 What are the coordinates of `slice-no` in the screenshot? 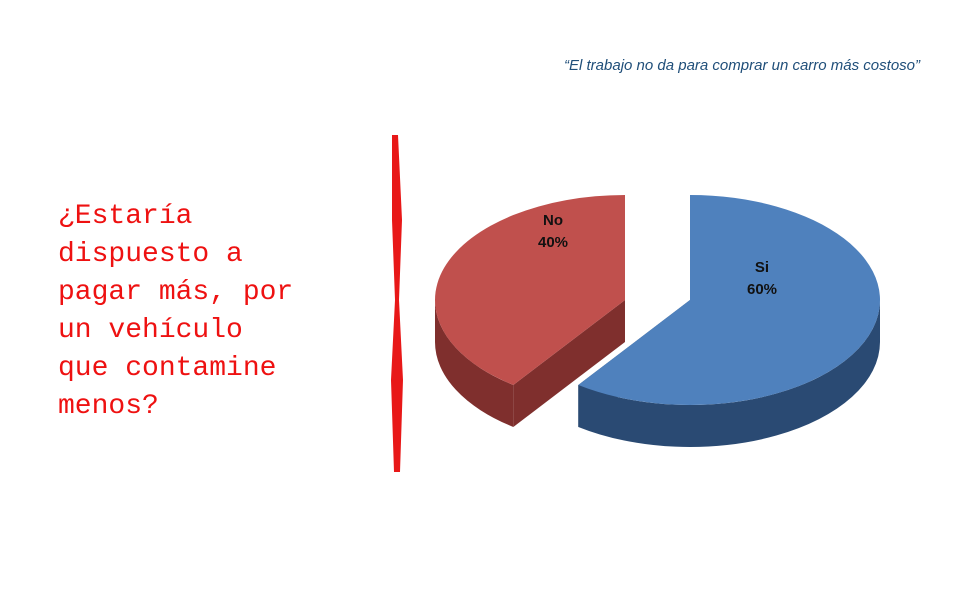 It's located at (530, 311).